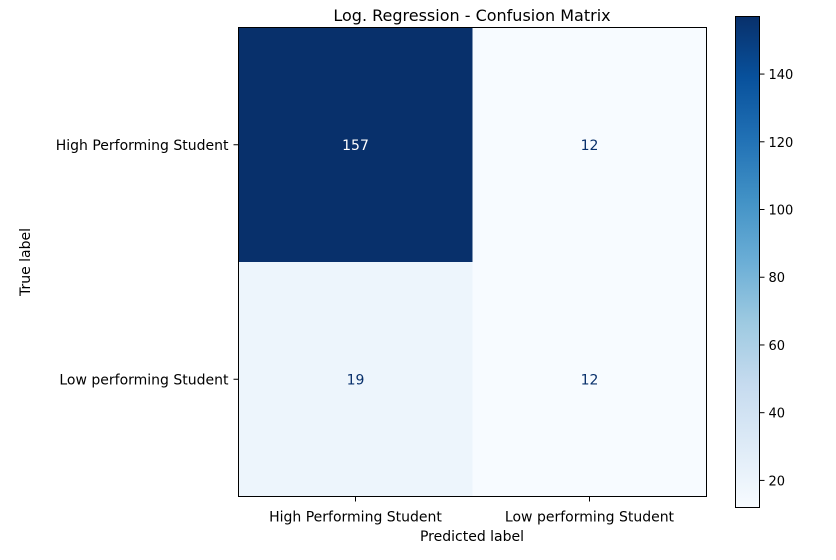 This screenshot has width=836, height=560. I want to click on colorbar-ticks: 20 40 60 80 100 120 140, so click(776, 278).